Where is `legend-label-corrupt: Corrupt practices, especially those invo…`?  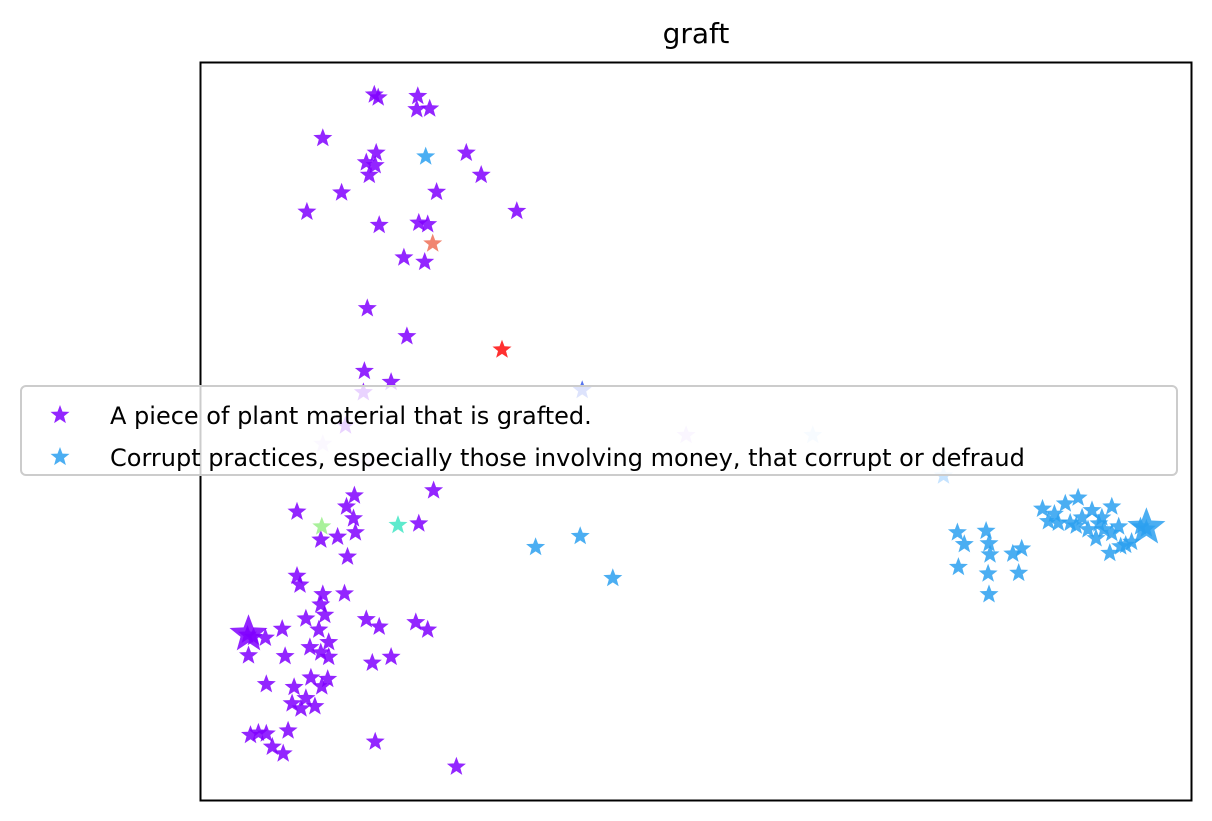 legend-label-corrupt: Corrupt practices, especially those invo… is located at coordinates (567, 458).